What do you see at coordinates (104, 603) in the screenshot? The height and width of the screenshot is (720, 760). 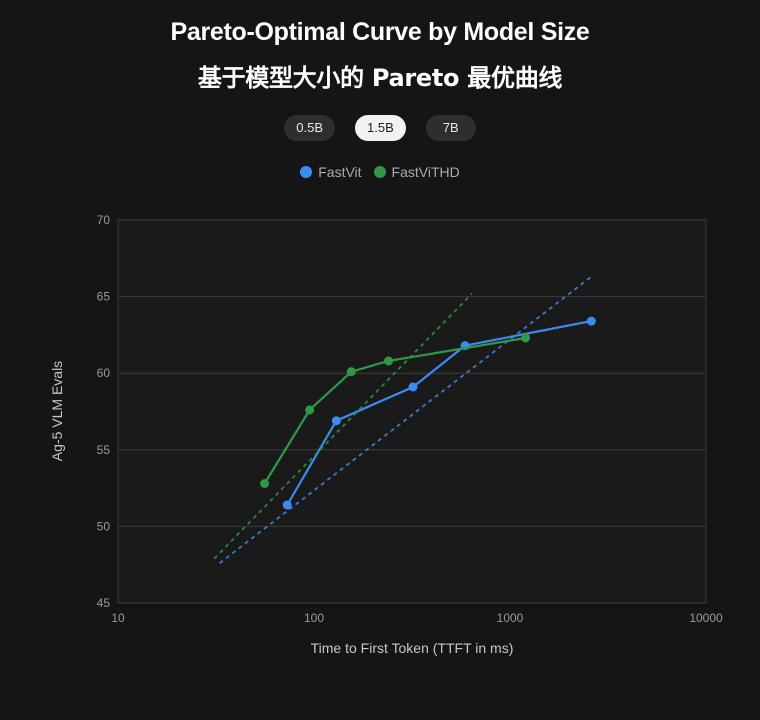 I see `y-tick-45: 45` at bounding box center [104, 603].